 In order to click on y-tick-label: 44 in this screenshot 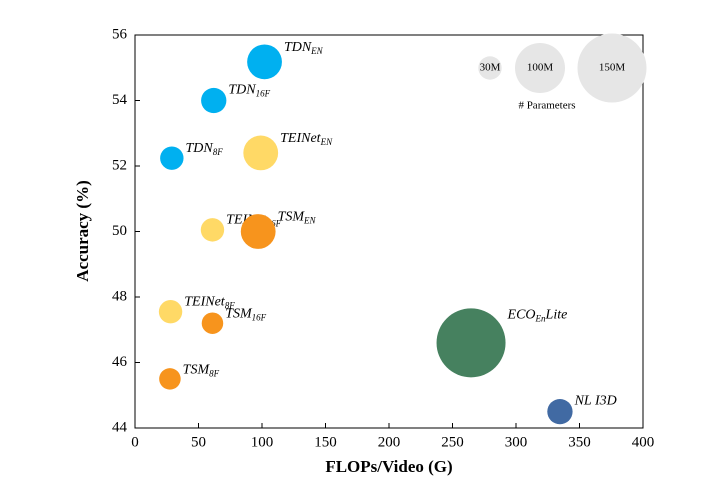, I will do `click(120, 427)`.